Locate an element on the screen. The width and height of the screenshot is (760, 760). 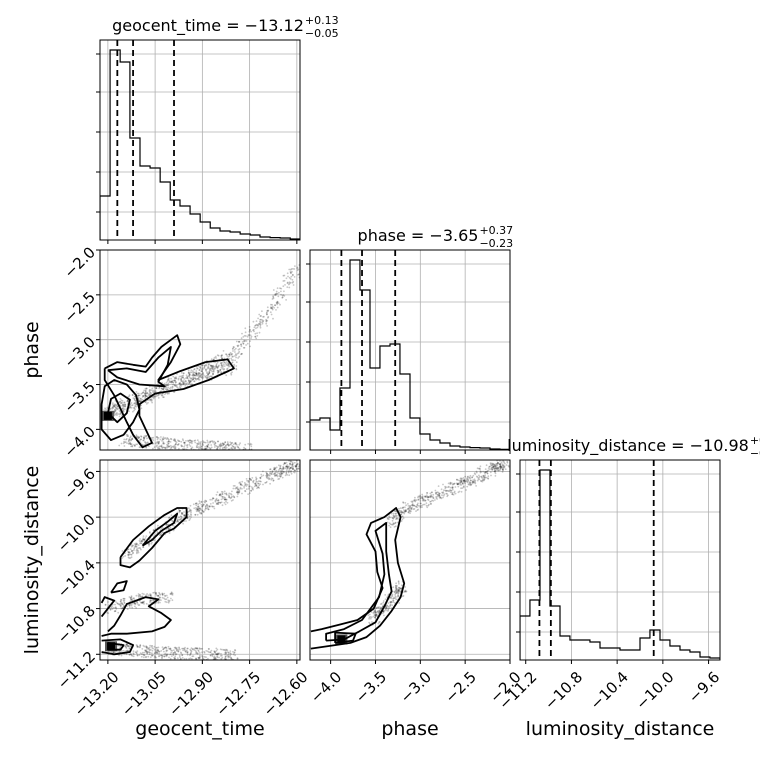
y-tick-label: −9.6 is located at coordinates (80, 484).